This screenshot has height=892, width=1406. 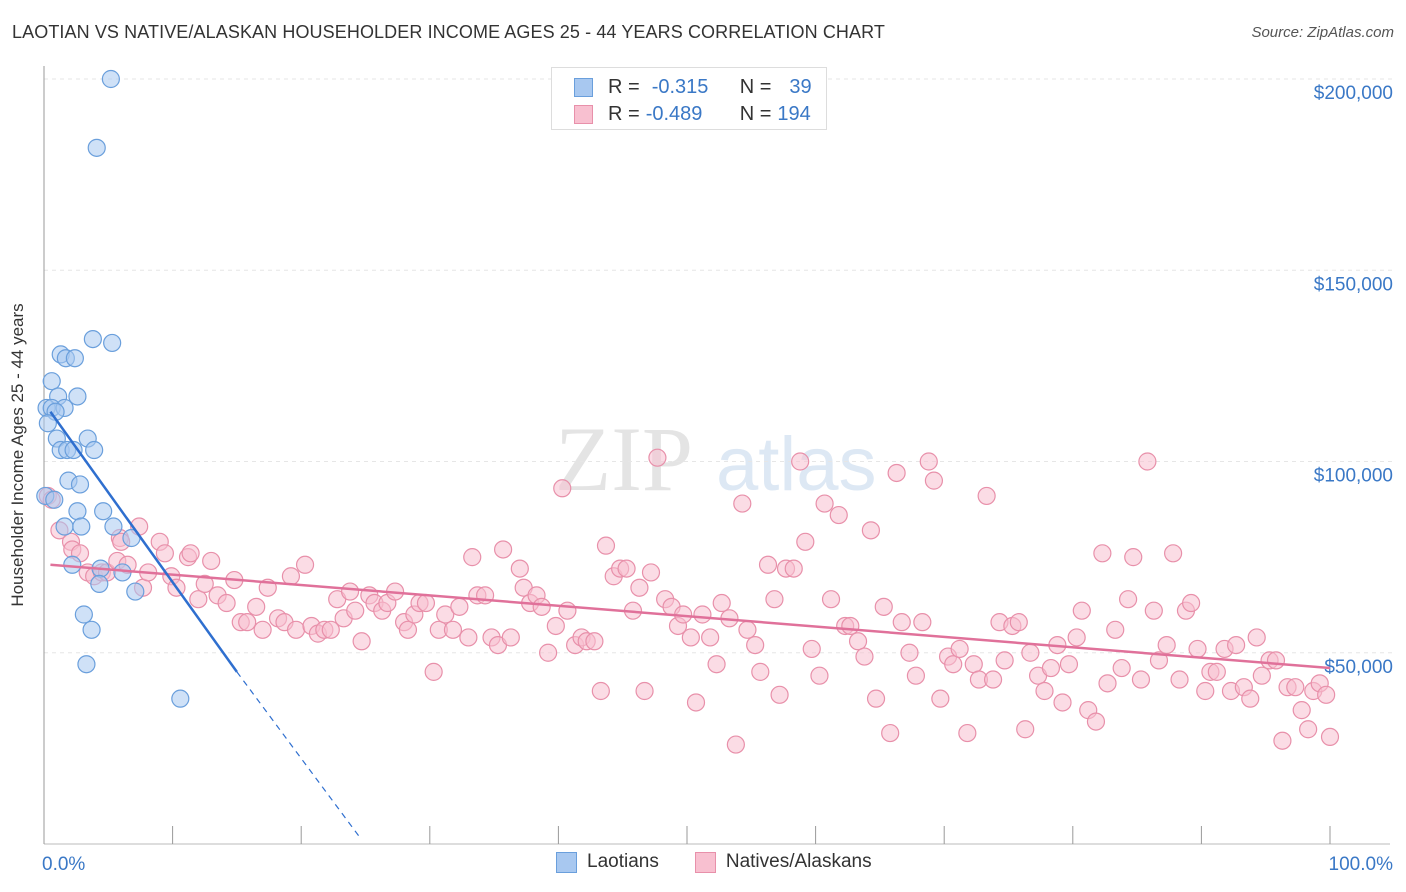 I want to click on y-tick-label: $200,000, so click(x=1353, y=93).